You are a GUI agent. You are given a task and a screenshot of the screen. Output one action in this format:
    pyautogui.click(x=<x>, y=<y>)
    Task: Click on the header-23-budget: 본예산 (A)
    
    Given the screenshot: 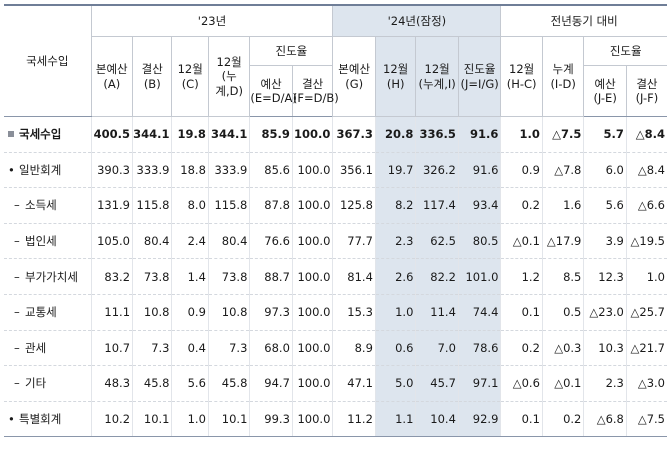 What is the action you would take?
    pyautogui.click(x=112, y=76)
    